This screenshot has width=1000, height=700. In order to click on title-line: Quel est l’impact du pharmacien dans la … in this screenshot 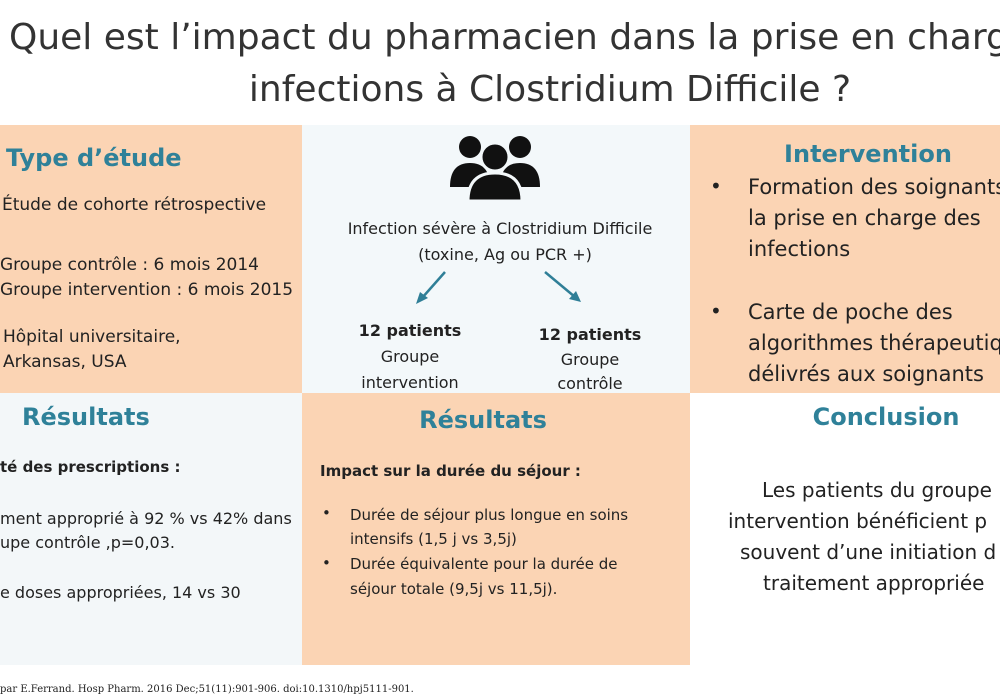, I will do `click(504, 37)`.